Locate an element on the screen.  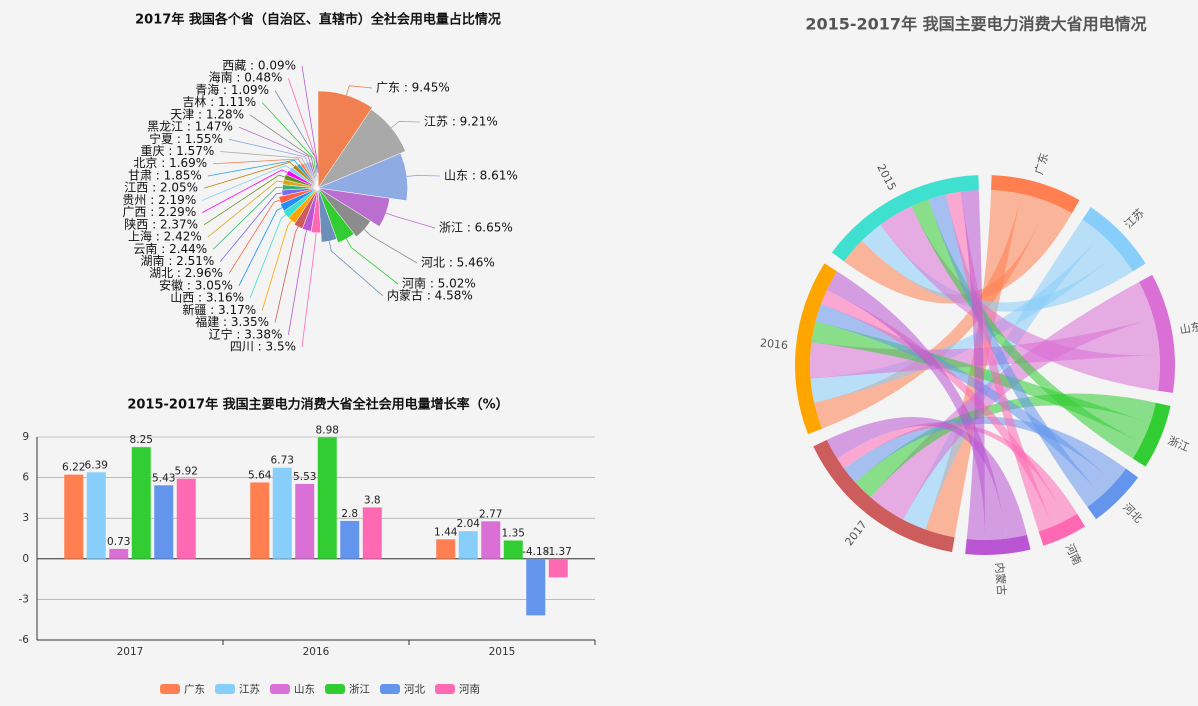
x-tick-label: 2017 is located at coordinates (130, 652).